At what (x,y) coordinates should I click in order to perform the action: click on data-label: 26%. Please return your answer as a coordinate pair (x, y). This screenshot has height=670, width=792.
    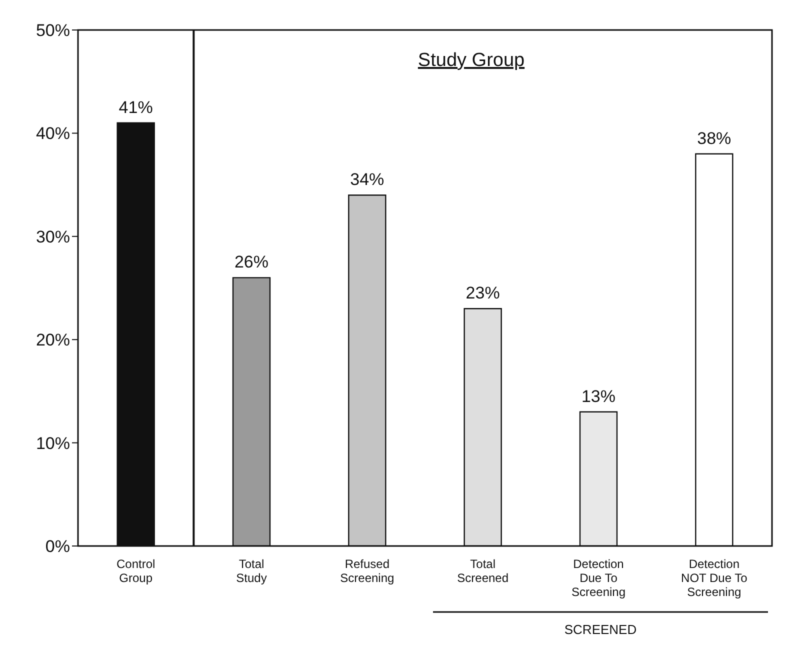
    Looking at the image, I should click on (251, 262).